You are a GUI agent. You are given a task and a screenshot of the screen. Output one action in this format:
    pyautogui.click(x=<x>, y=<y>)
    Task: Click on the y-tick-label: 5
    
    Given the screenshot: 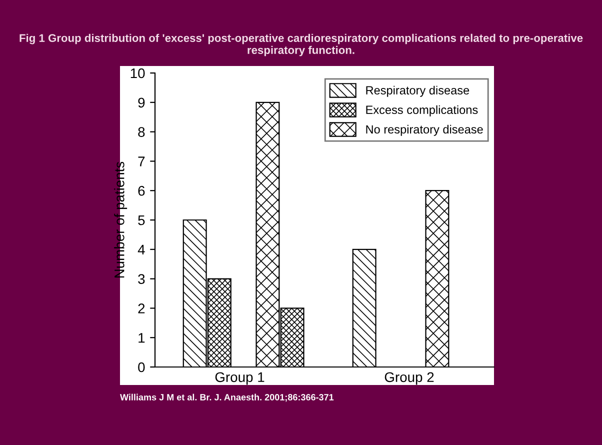 What is the action you would take?
    pyautogui.click(x=141, y=220)
    